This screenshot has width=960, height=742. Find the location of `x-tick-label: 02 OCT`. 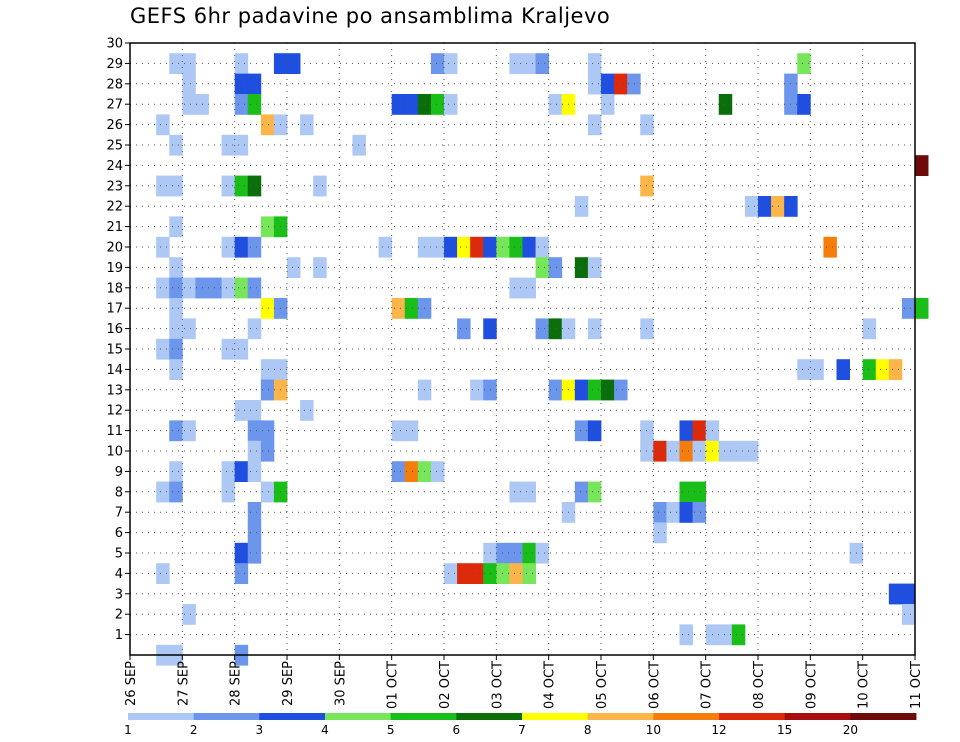

x-tick-label: 02 OCT is located at coordinates (445, 685).